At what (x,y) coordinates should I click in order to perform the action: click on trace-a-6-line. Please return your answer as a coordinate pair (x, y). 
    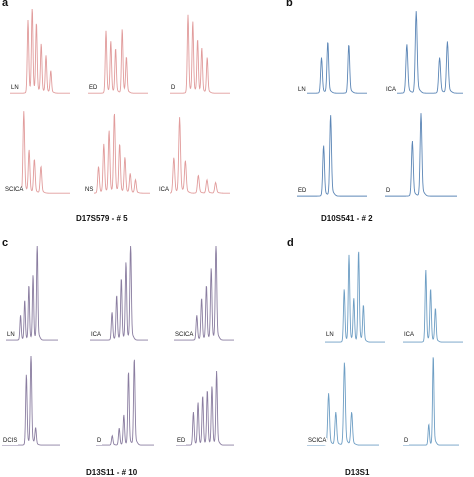
    Looking at the image, I should click on (194, 155).